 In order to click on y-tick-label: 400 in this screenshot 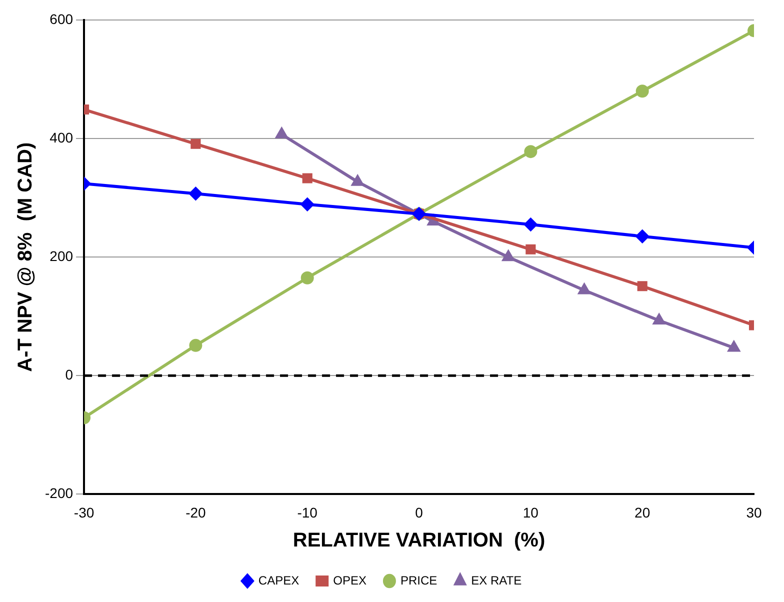, I will do `click(62, 137)`.